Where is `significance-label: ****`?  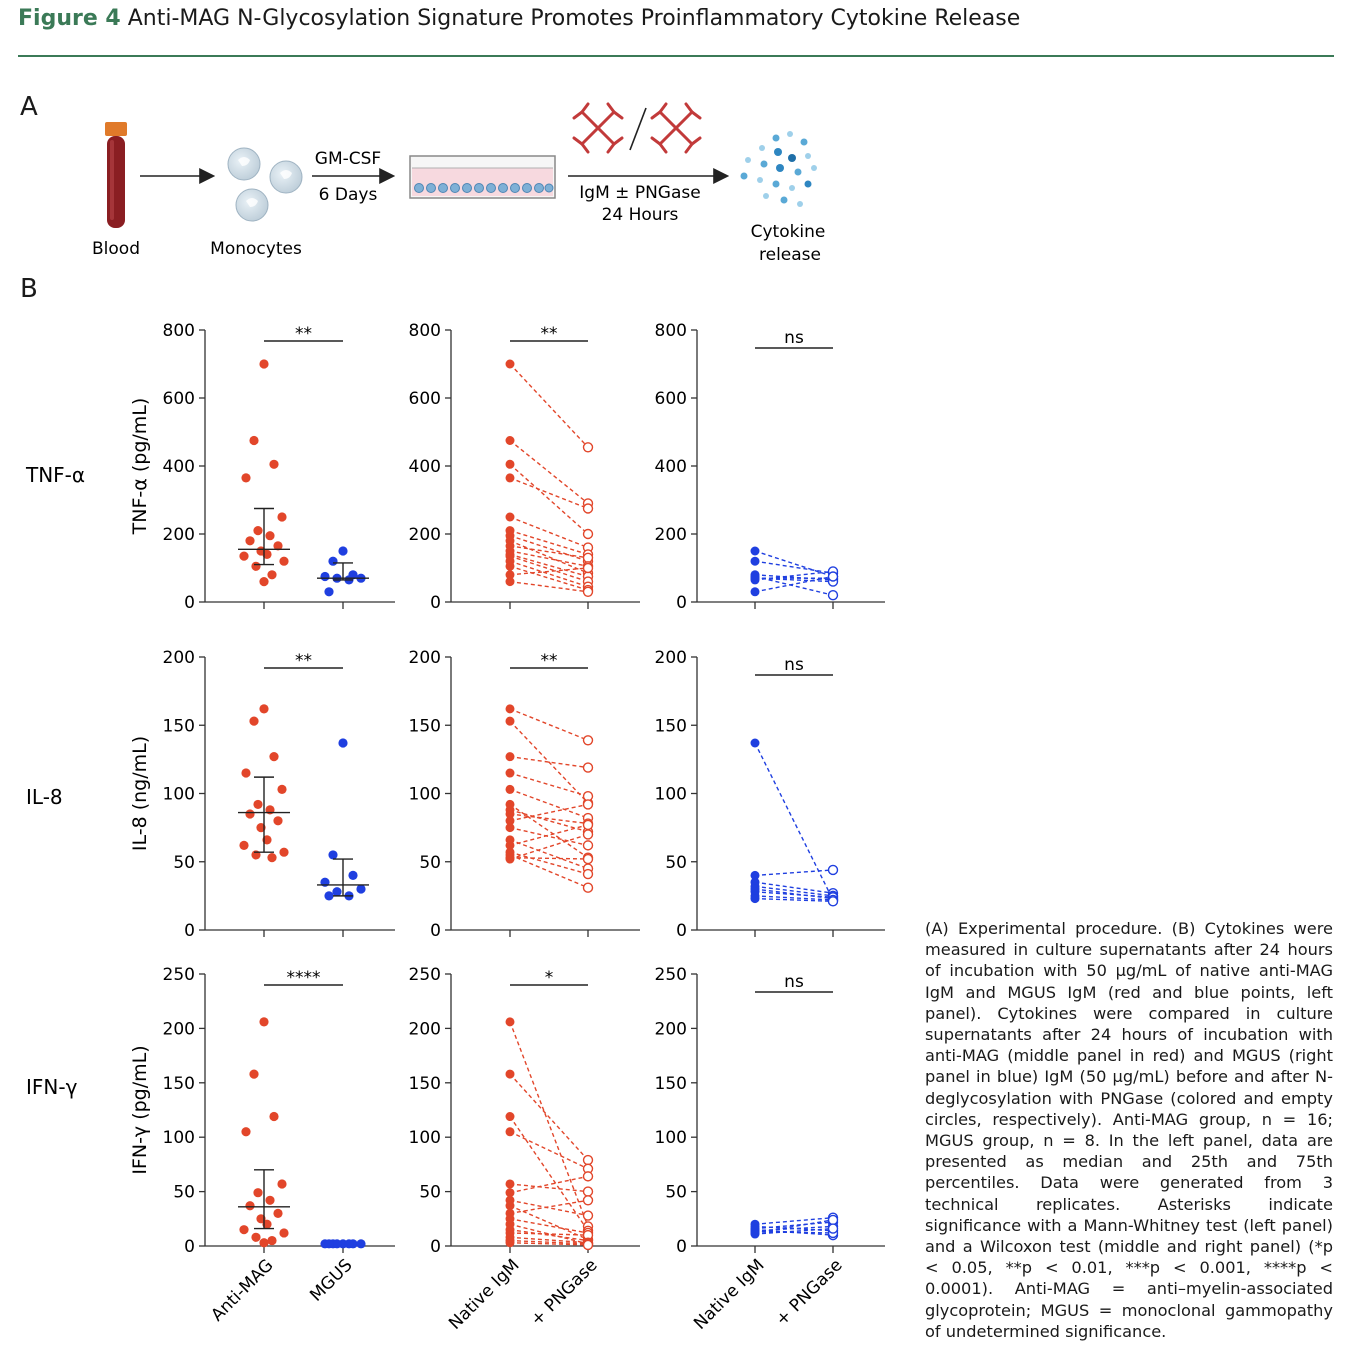
significance-label: **** is located at coordinates (304, 978).